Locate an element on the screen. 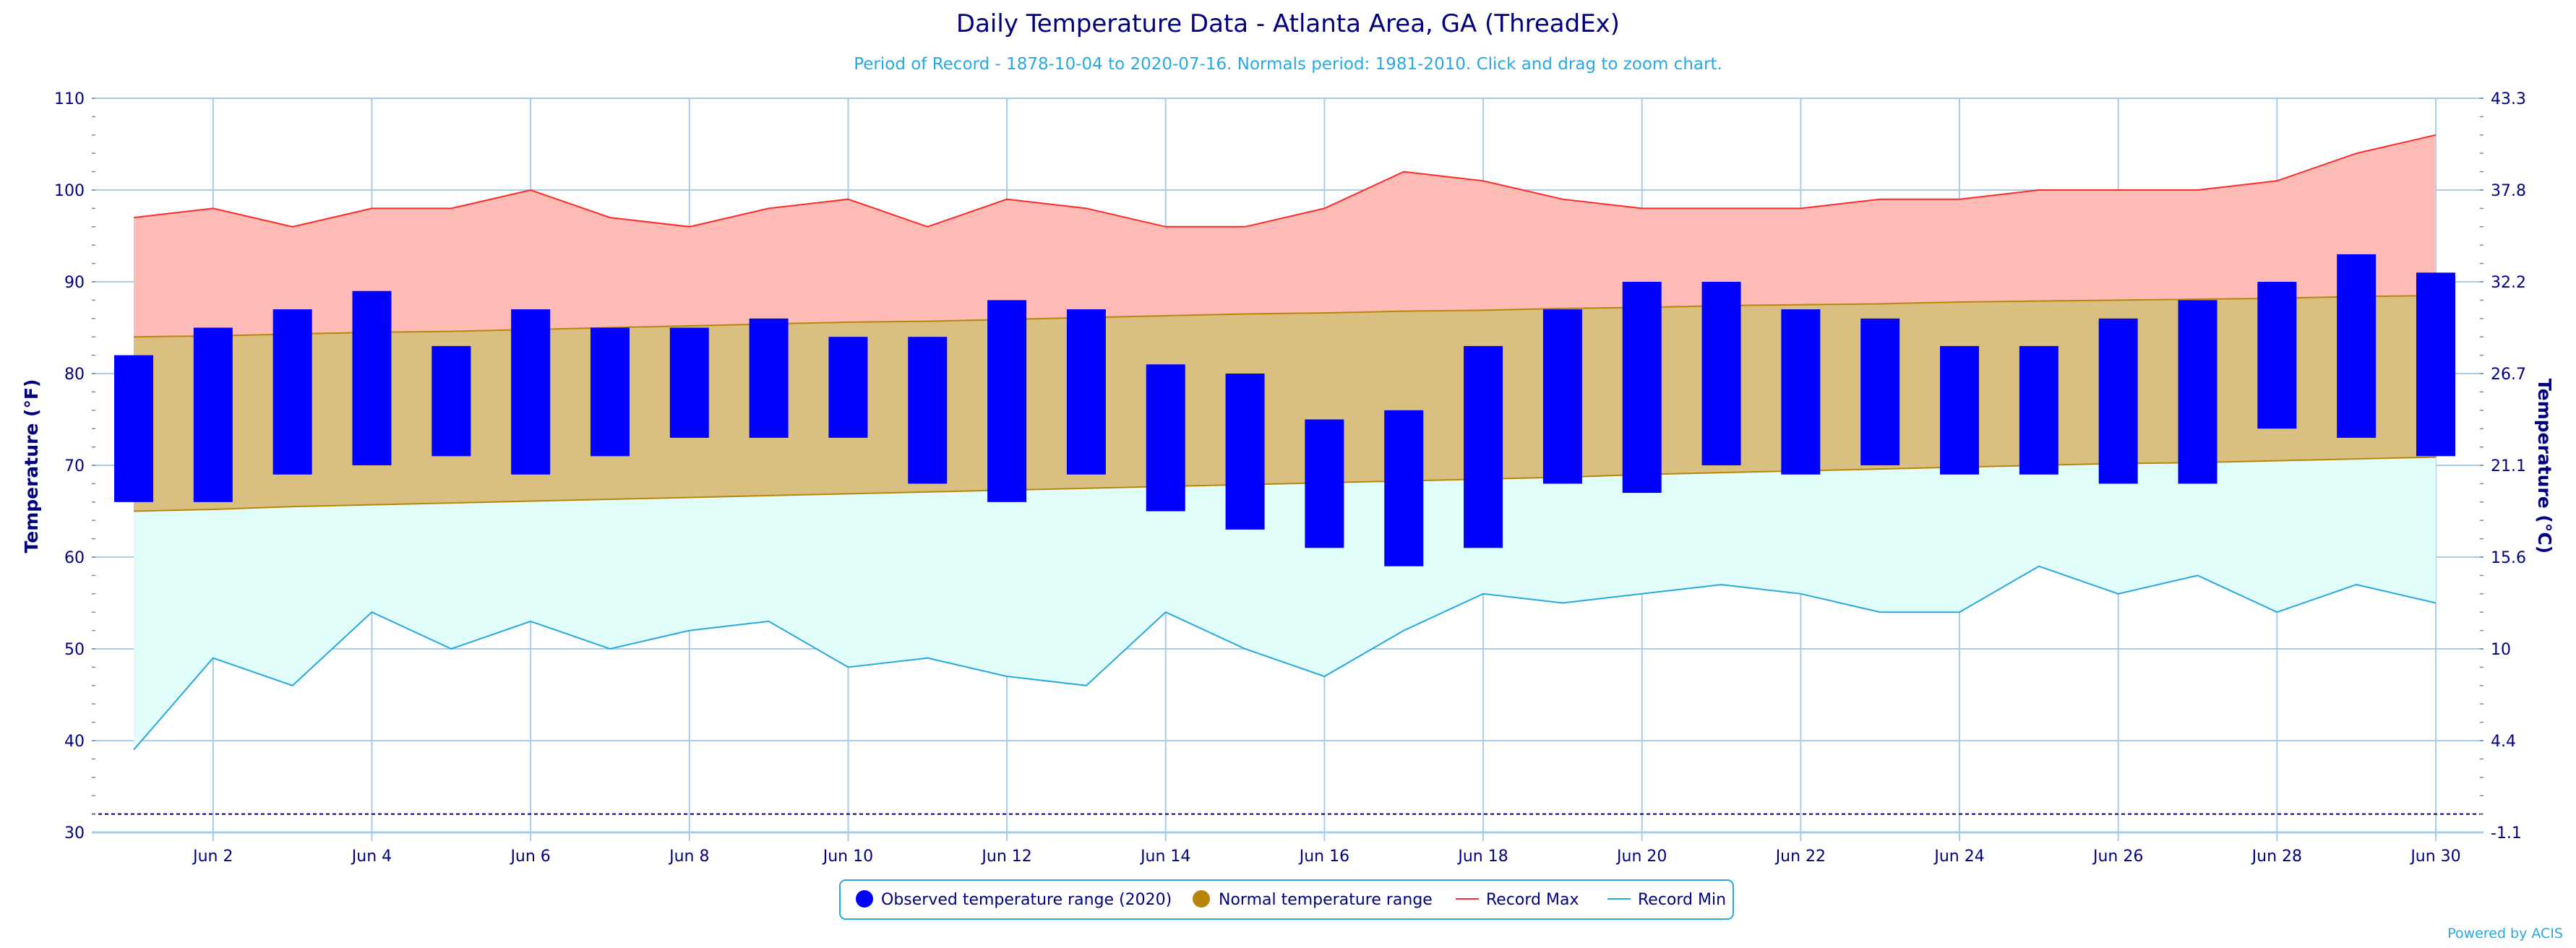 The width and height of the screenshot is (2576, 948). y-tick-label-left: 110 is located at coordinates (70, 99).